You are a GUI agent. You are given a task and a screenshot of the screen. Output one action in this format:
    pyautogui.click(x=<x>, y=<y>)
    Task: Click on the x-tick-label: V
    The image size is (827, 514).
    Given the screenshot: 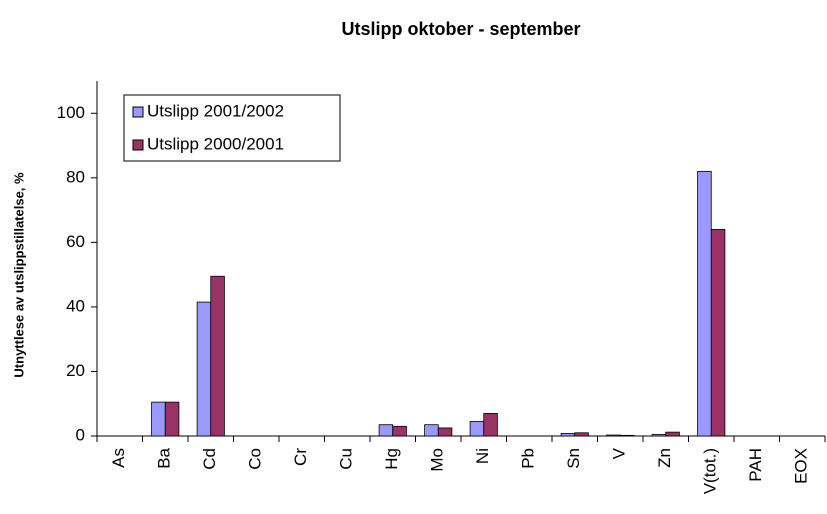 What is the action you would take?
    pyautogui.click(x=619, y=453)
    